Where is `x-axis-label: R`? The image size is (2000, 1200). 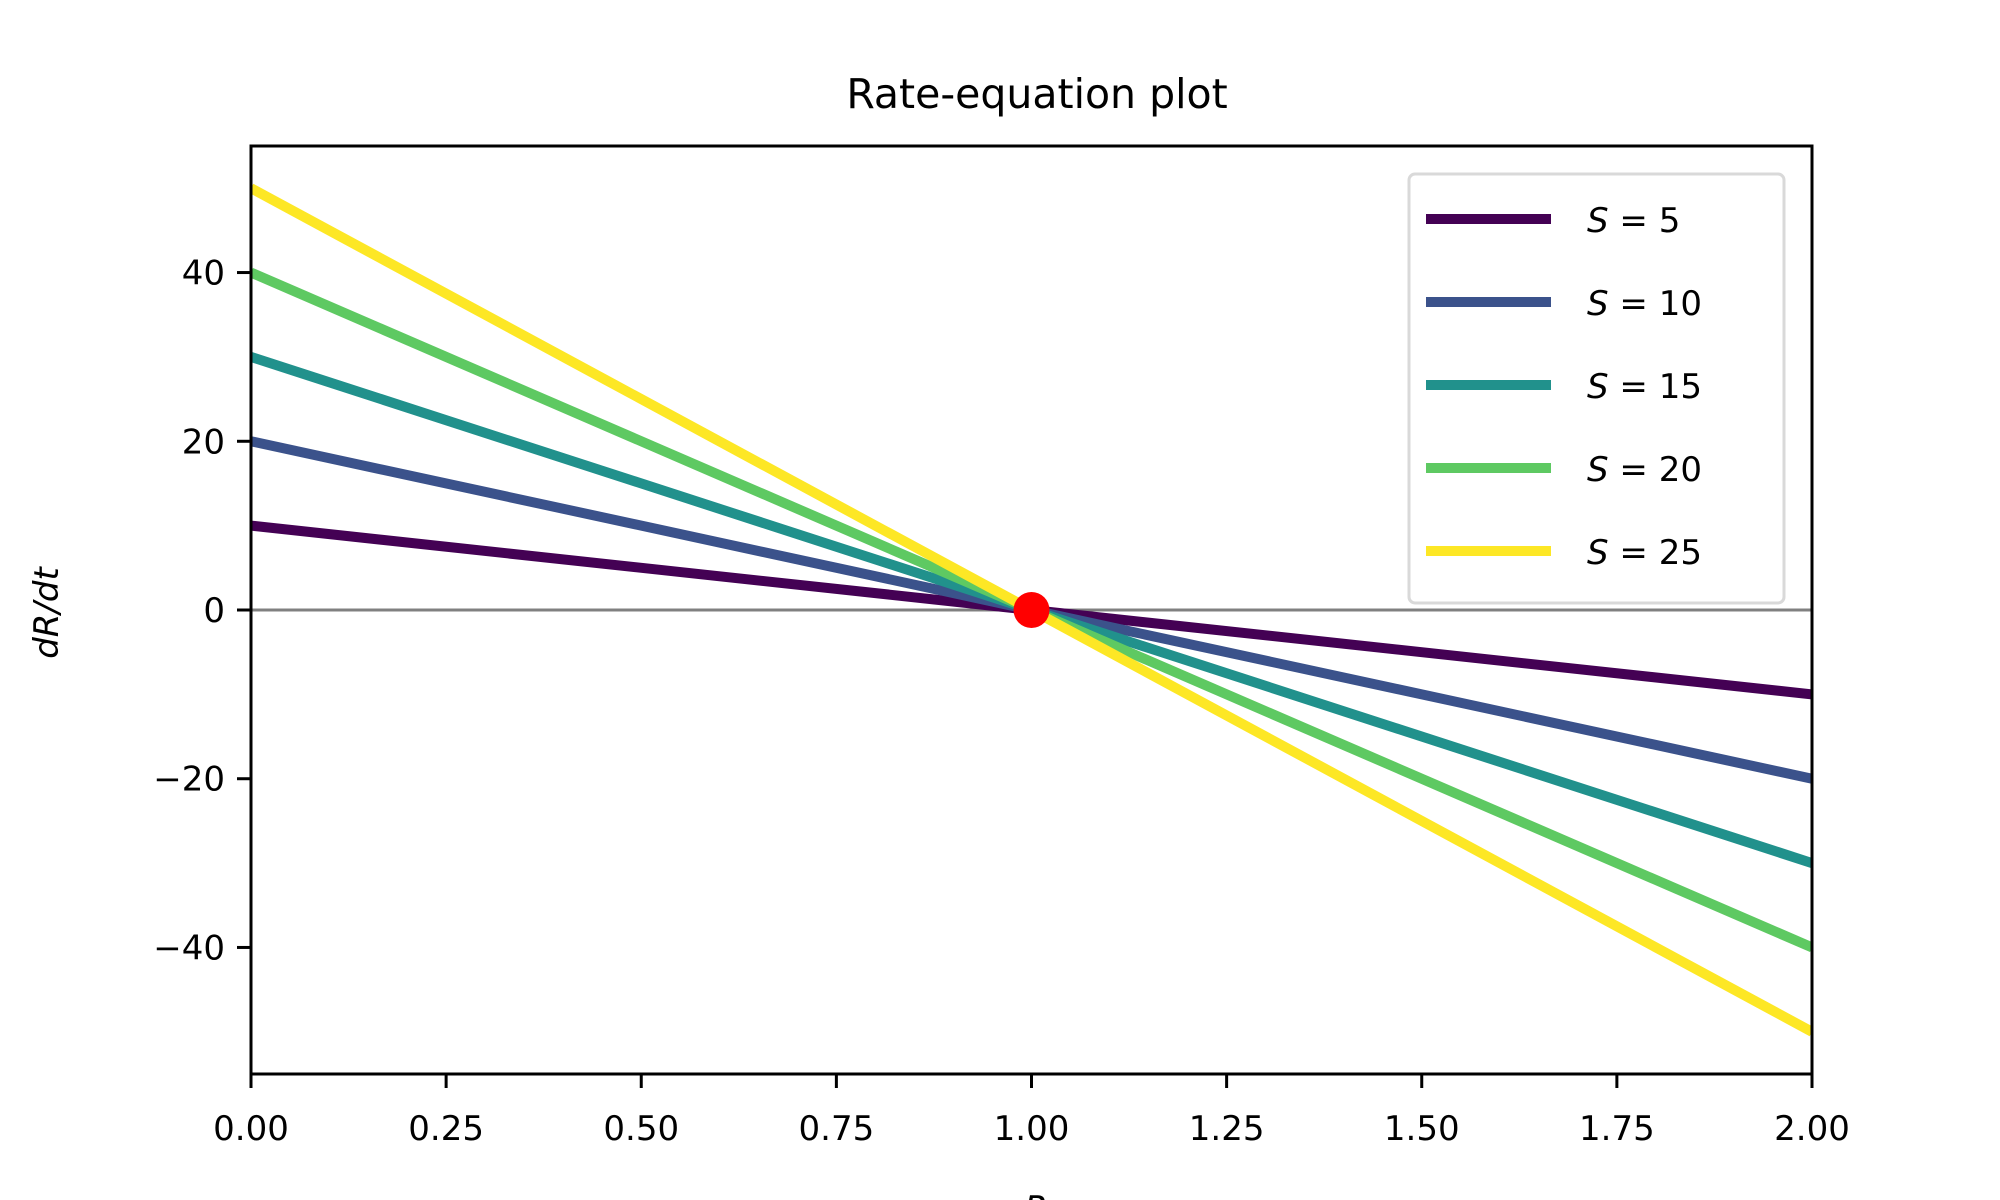 x-axis-label: R is located at coordinates (1036, 1194).